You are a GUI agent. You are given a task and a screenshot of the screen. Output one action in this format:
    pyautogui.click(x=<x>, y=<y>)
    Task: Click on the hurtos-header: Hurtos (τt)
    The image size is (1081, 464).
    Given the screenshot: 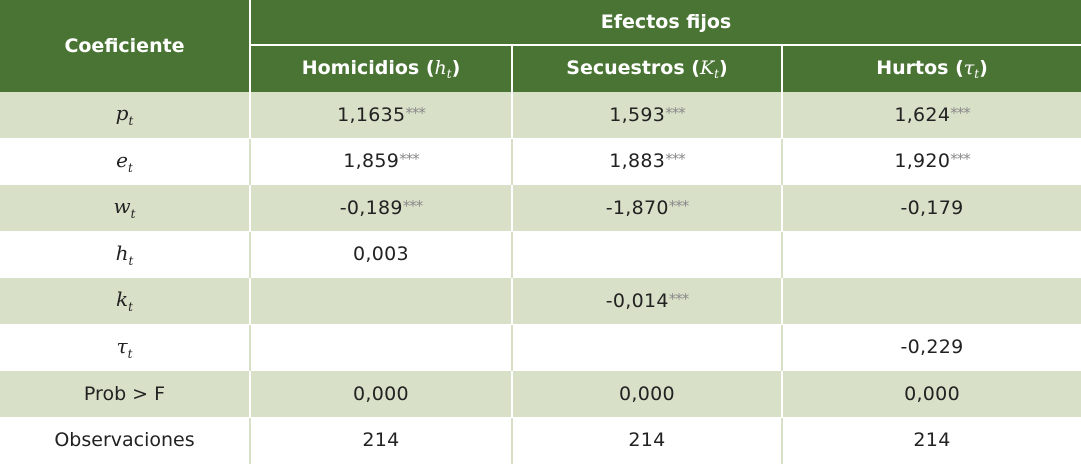 What is the action you would take?
    pyautogui.click(x=931, y=68)
    